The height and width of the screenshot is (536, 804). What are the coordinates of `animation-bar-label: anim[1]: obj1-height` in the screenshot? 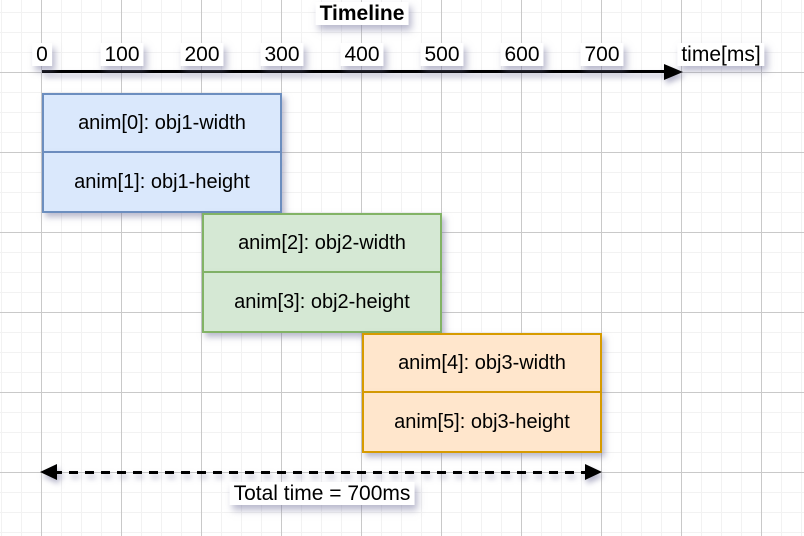 It's located at (162, 181).